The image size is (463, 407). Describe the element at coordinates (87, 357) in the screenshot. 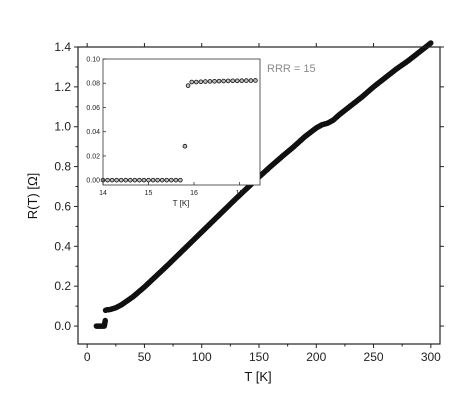

I see `main-x-tick-label: 0` at that location.